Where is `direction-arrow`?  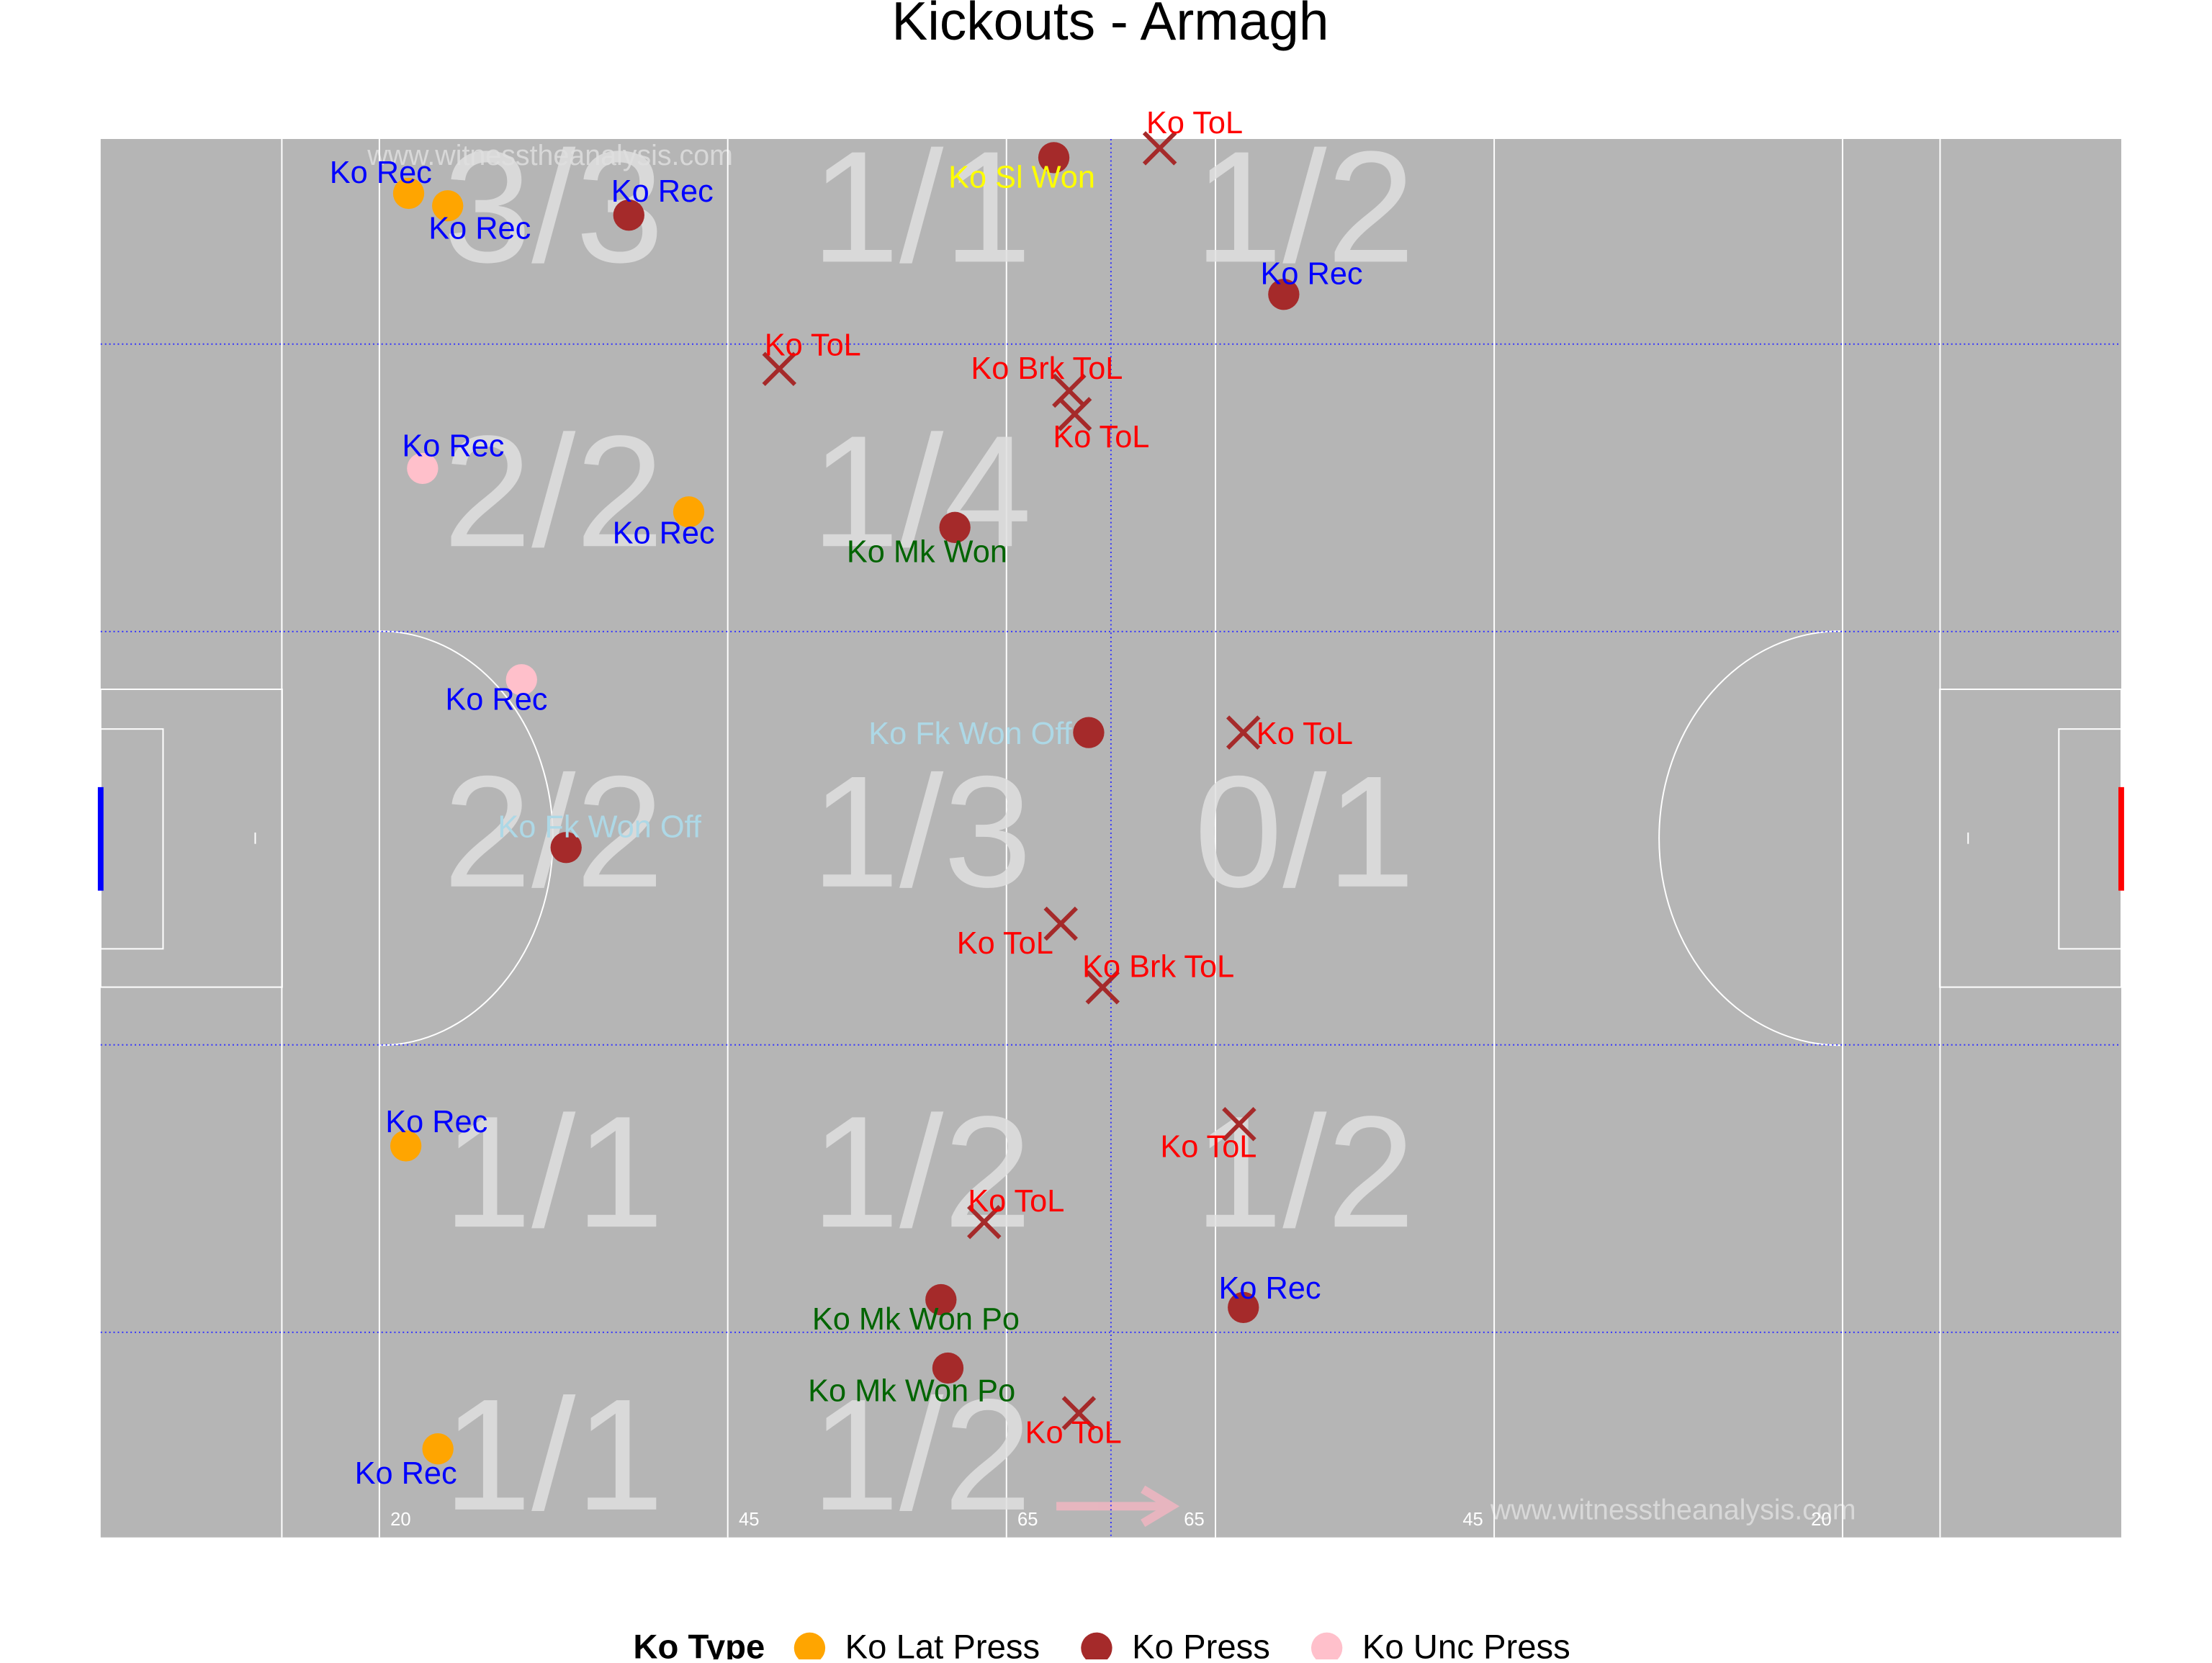
direction-arrow is located at coordinates (1118, 1506).